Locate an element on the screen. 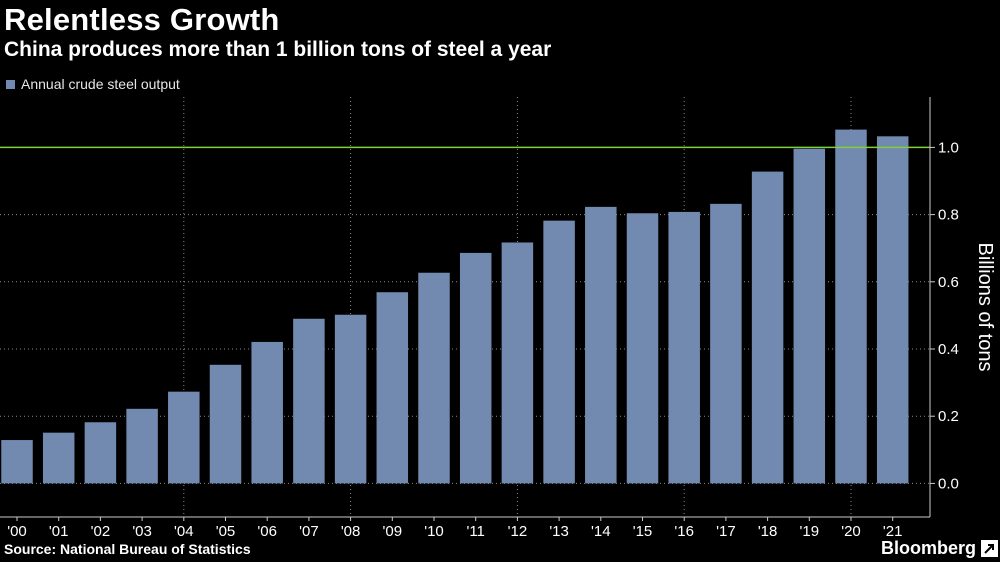 Image resolution: width=1000 pixels, height=562 pixels. x-tick-label: '14 is located at coordinates (601, 531).